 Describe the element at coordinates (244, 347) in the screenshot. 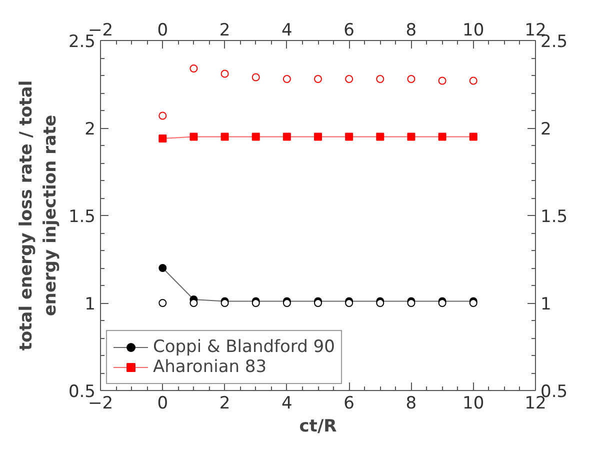

I see `legend-label: Coppi & Blandford 90` at that location.